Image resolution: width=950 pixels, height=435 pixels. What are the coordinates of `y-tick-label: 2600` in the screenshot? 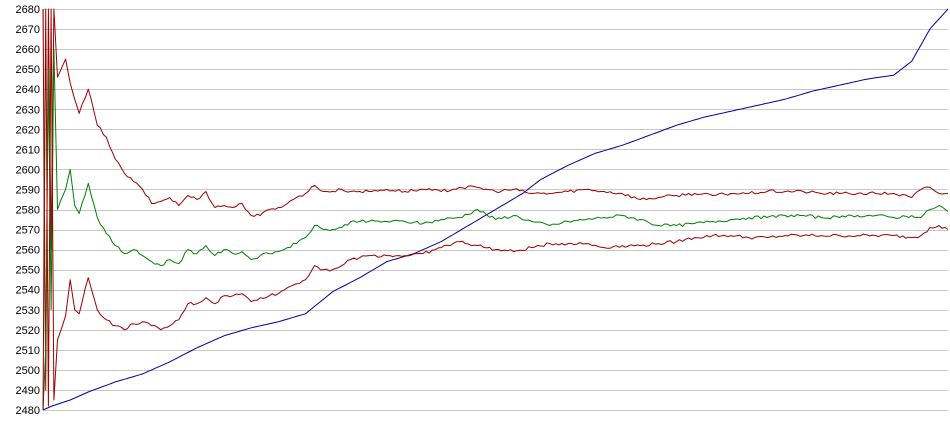 It's located at (28, 170).